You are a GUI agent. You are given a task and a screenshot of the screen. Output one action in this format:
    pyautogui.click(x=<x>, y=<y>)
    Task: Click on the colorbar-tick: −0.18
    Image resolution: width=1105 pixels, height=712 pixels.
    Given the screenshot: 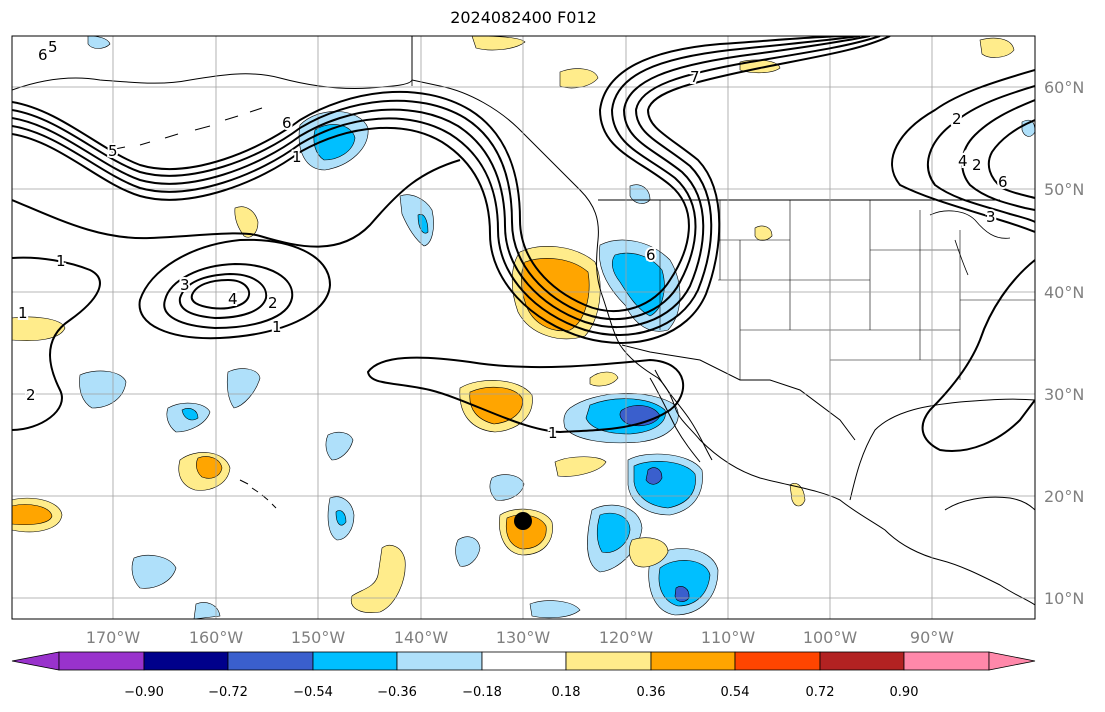 What is the action you would take?
    pyautogui.click(x=482, y=692)
    